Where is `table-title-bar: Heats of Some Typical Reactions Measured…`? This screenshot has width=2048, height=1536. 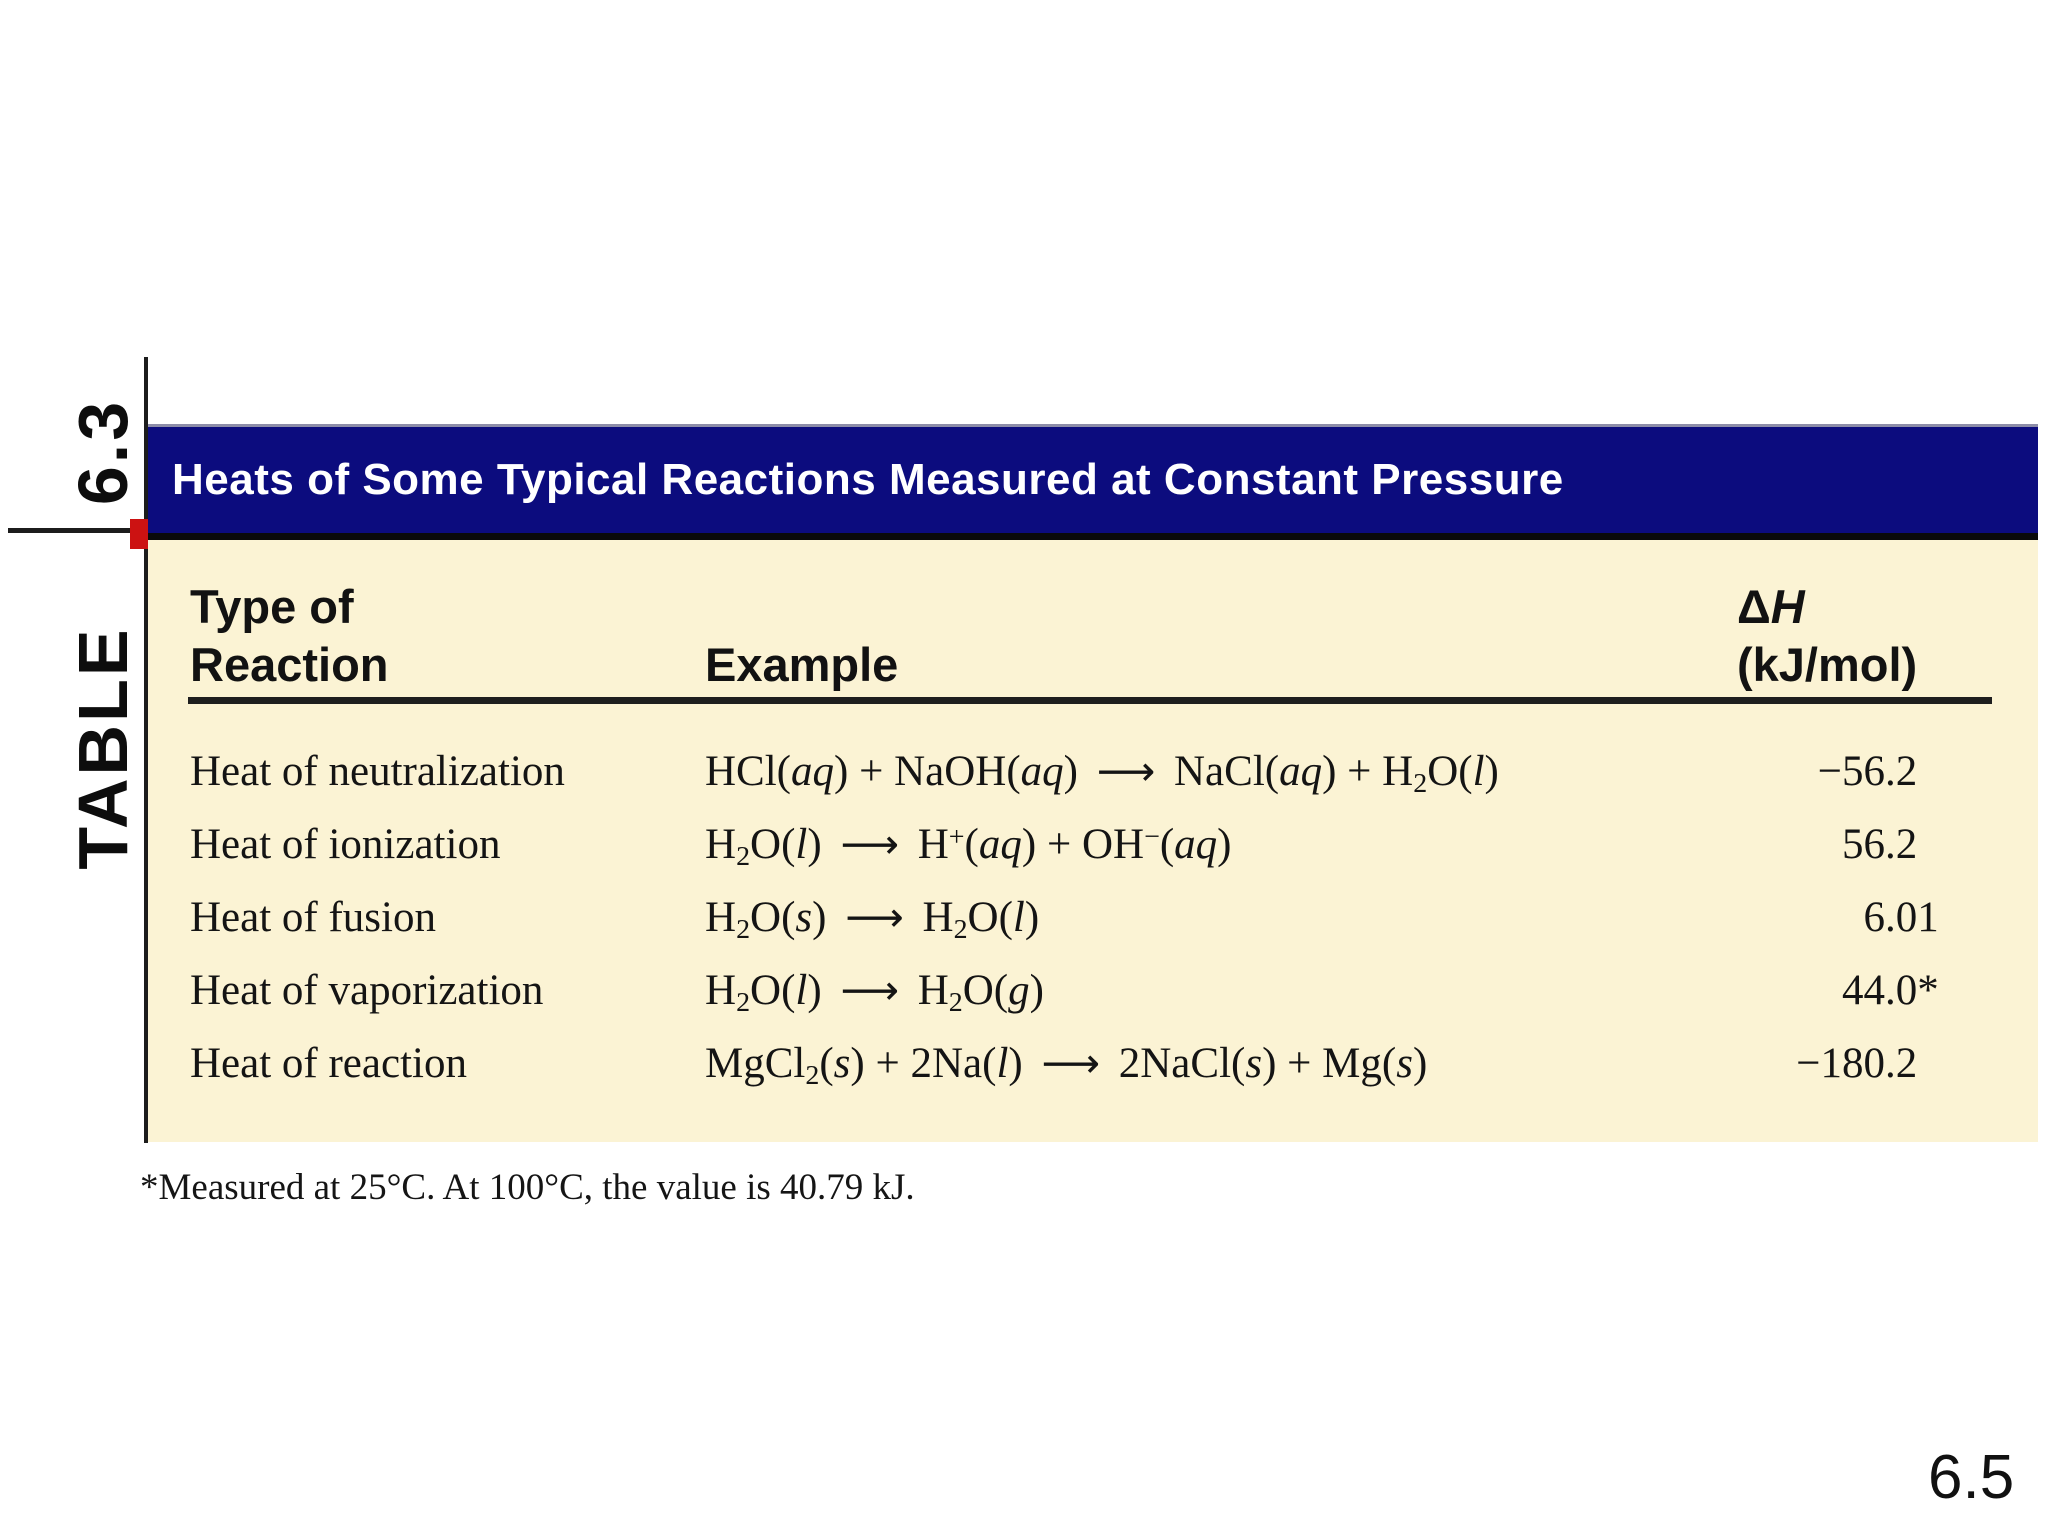
table-title-bar: Heats of Some Typical Reactions Measured… is located at coordinates (1093, 482).